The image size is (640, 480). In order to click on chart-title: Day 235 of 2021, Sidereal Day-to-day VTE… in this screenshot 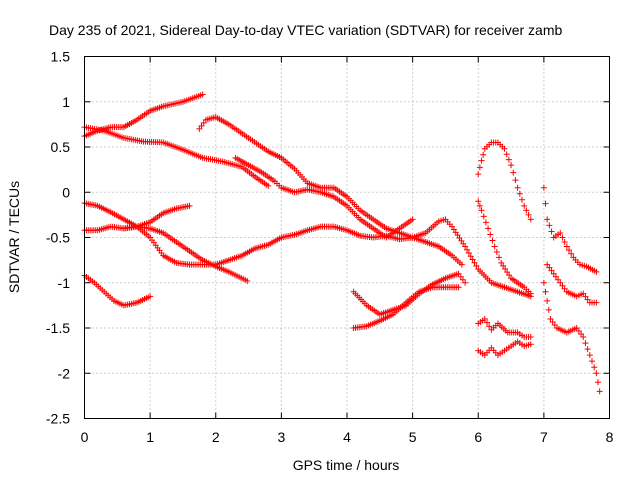, I will do `click(305, 30)`.